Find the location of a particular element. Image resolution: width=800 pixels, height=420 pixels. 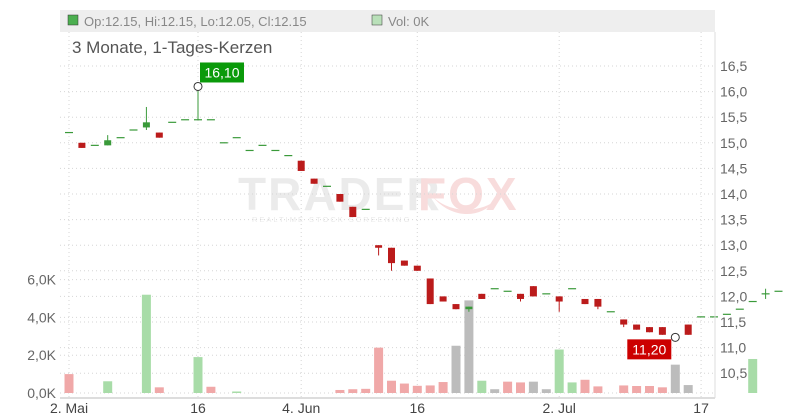

low-marker-label: 11,20 is located at coordinates (649, 349).